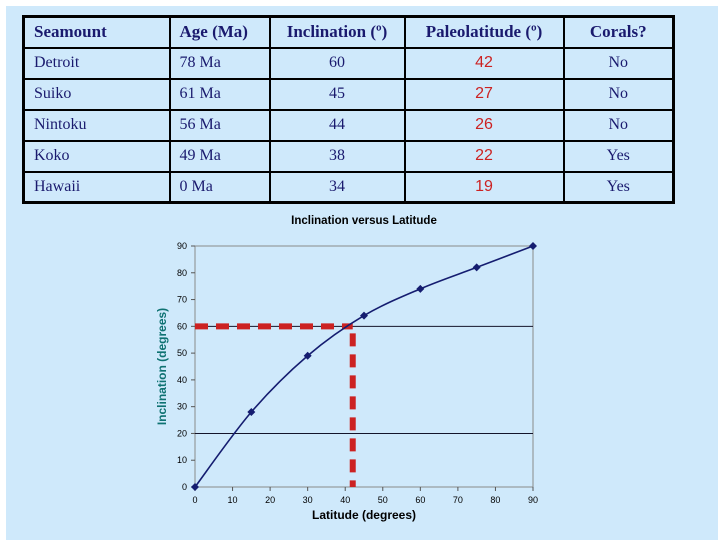  What do you see at coordinates (219, 187) in the screenshot?
I see `age-cell: 0 Ma` at bounding box center [219, 187].